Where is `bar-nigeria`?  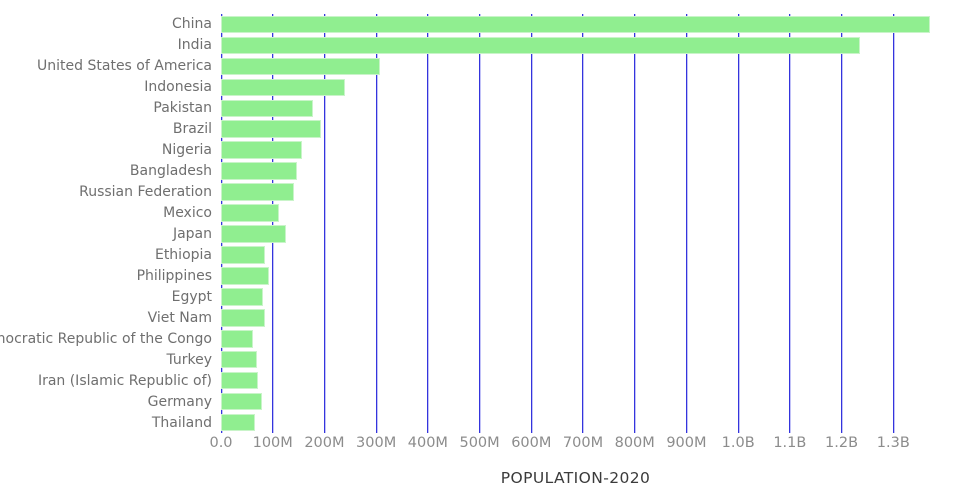
bar-nigeria is located at coordinates (262, 150).